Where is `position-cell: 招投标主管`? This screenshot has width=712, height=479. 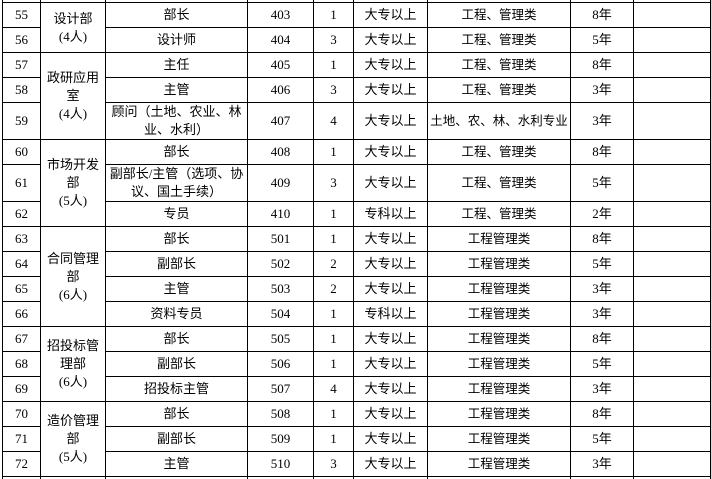
position-cell: 招投标主管 is located at coordinates (176, 389).